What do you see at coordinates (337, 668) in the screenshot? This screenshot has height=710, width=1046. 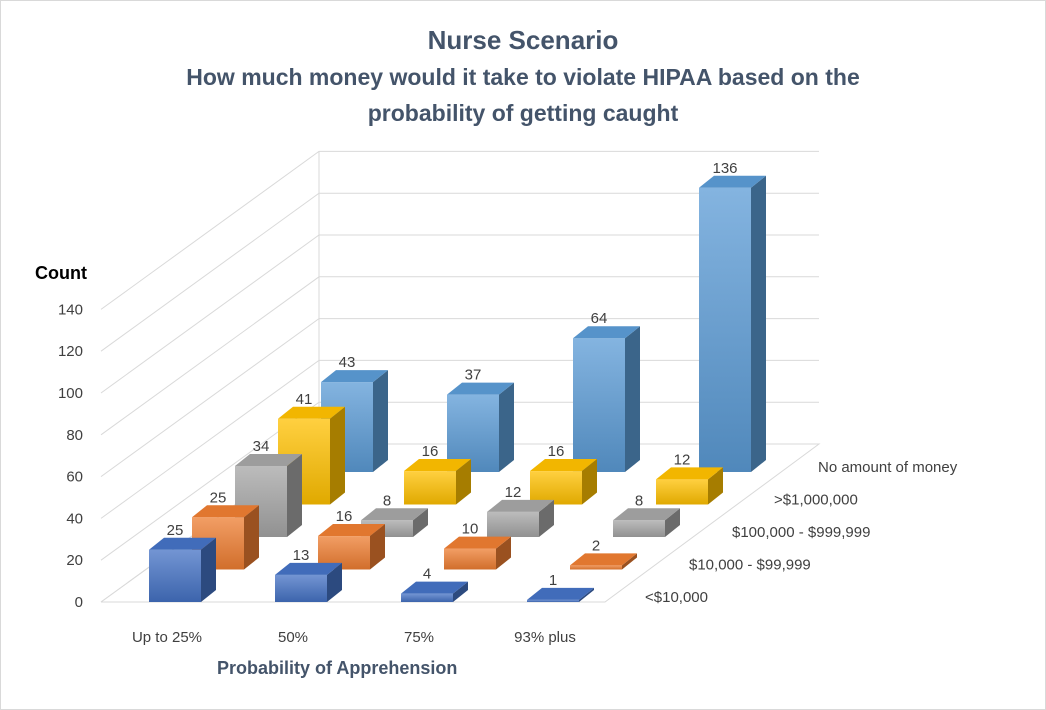 I see `x-axis-title: Probability of Apprehension` at bounding box center [337, 668].